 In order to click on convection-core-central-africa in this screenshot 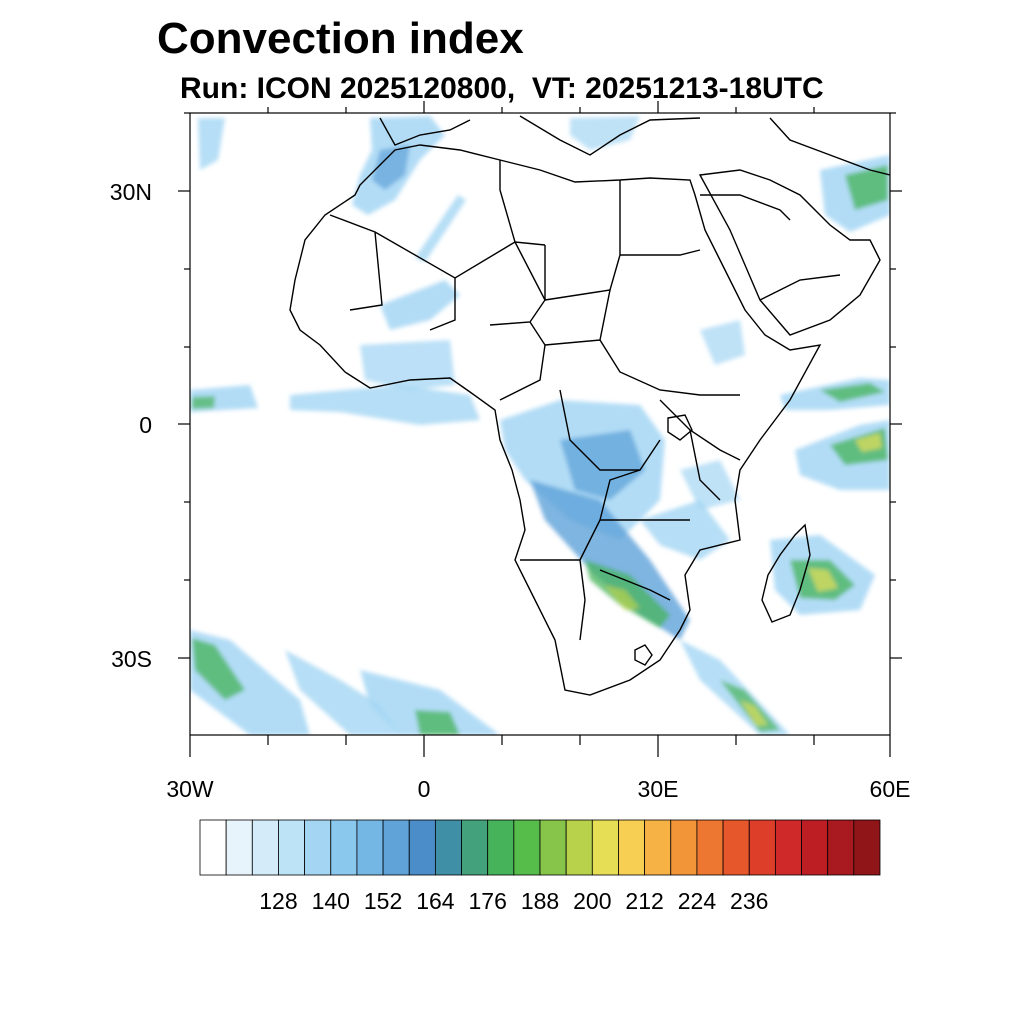, I will do `click(602, 465)`.